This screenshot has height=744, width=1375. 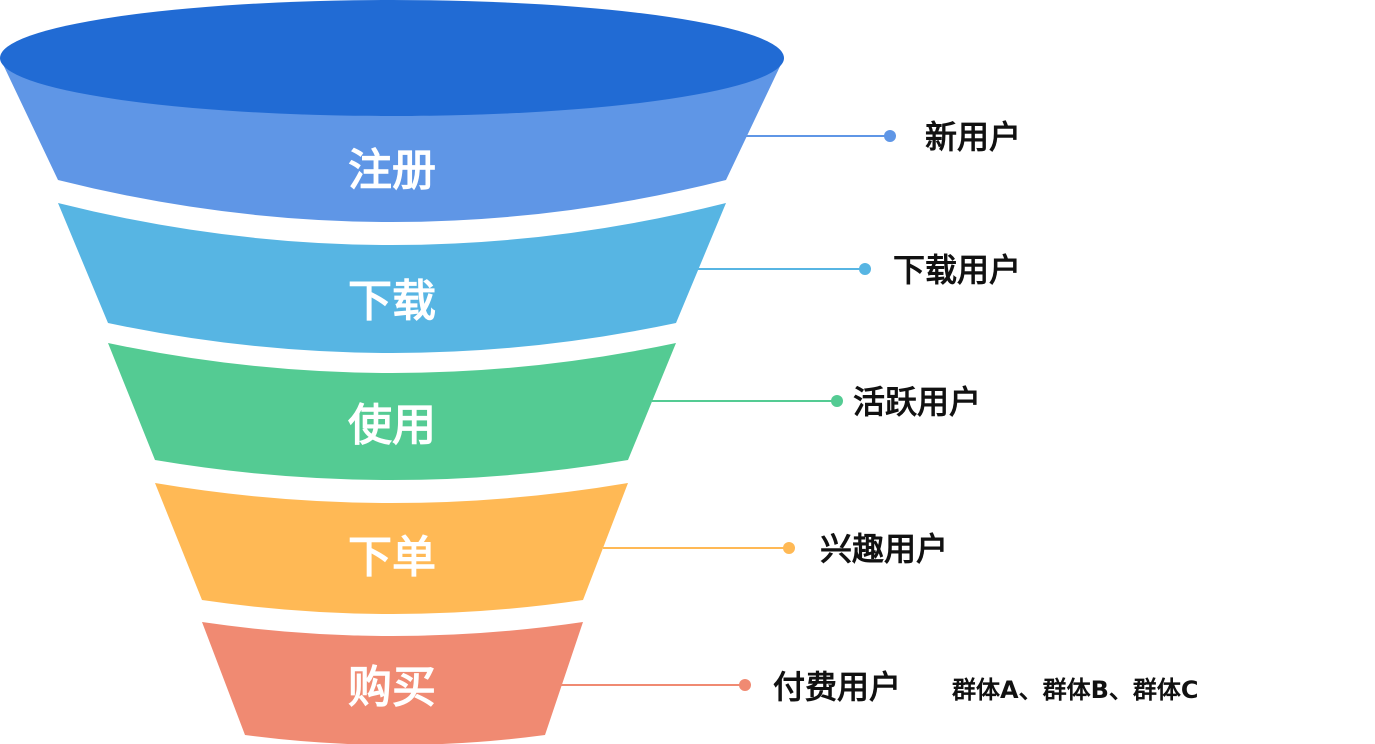 What do you see at coordinates (392, 425) in the screenshot?
I see `stage-label-use: 使用` at bounding box center [392, 425].